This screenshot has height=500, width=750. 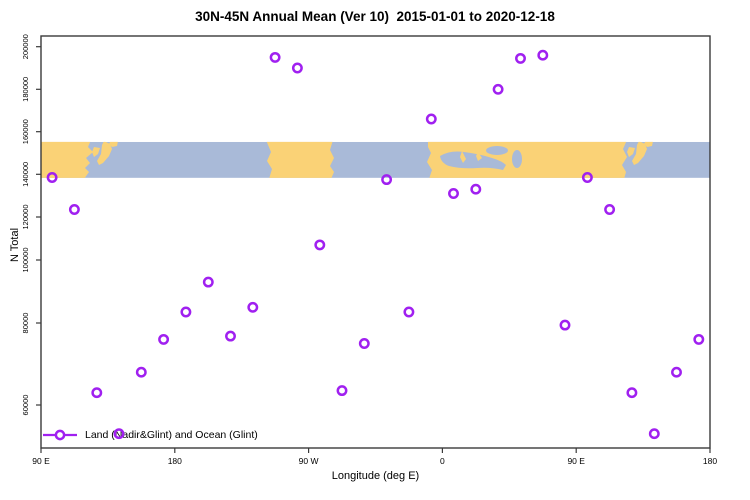 What do you see at coordinates (25, 323) in the screenshot?
I see `y-tick-label: 80000` at bounding box center [25, 323].